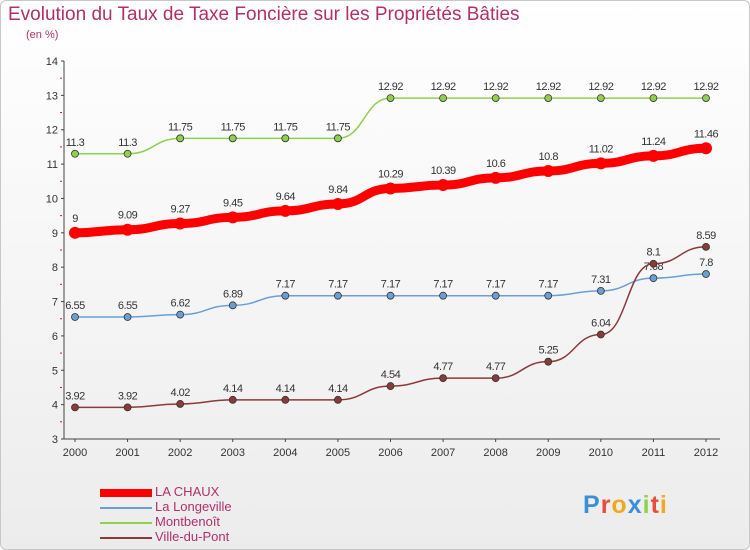 The height and width of the screenshot is (550, 750). Describe the element at coordinates (126, 538) in the screenshot. I see `legend-swatch-ville-du-pont` at that location.